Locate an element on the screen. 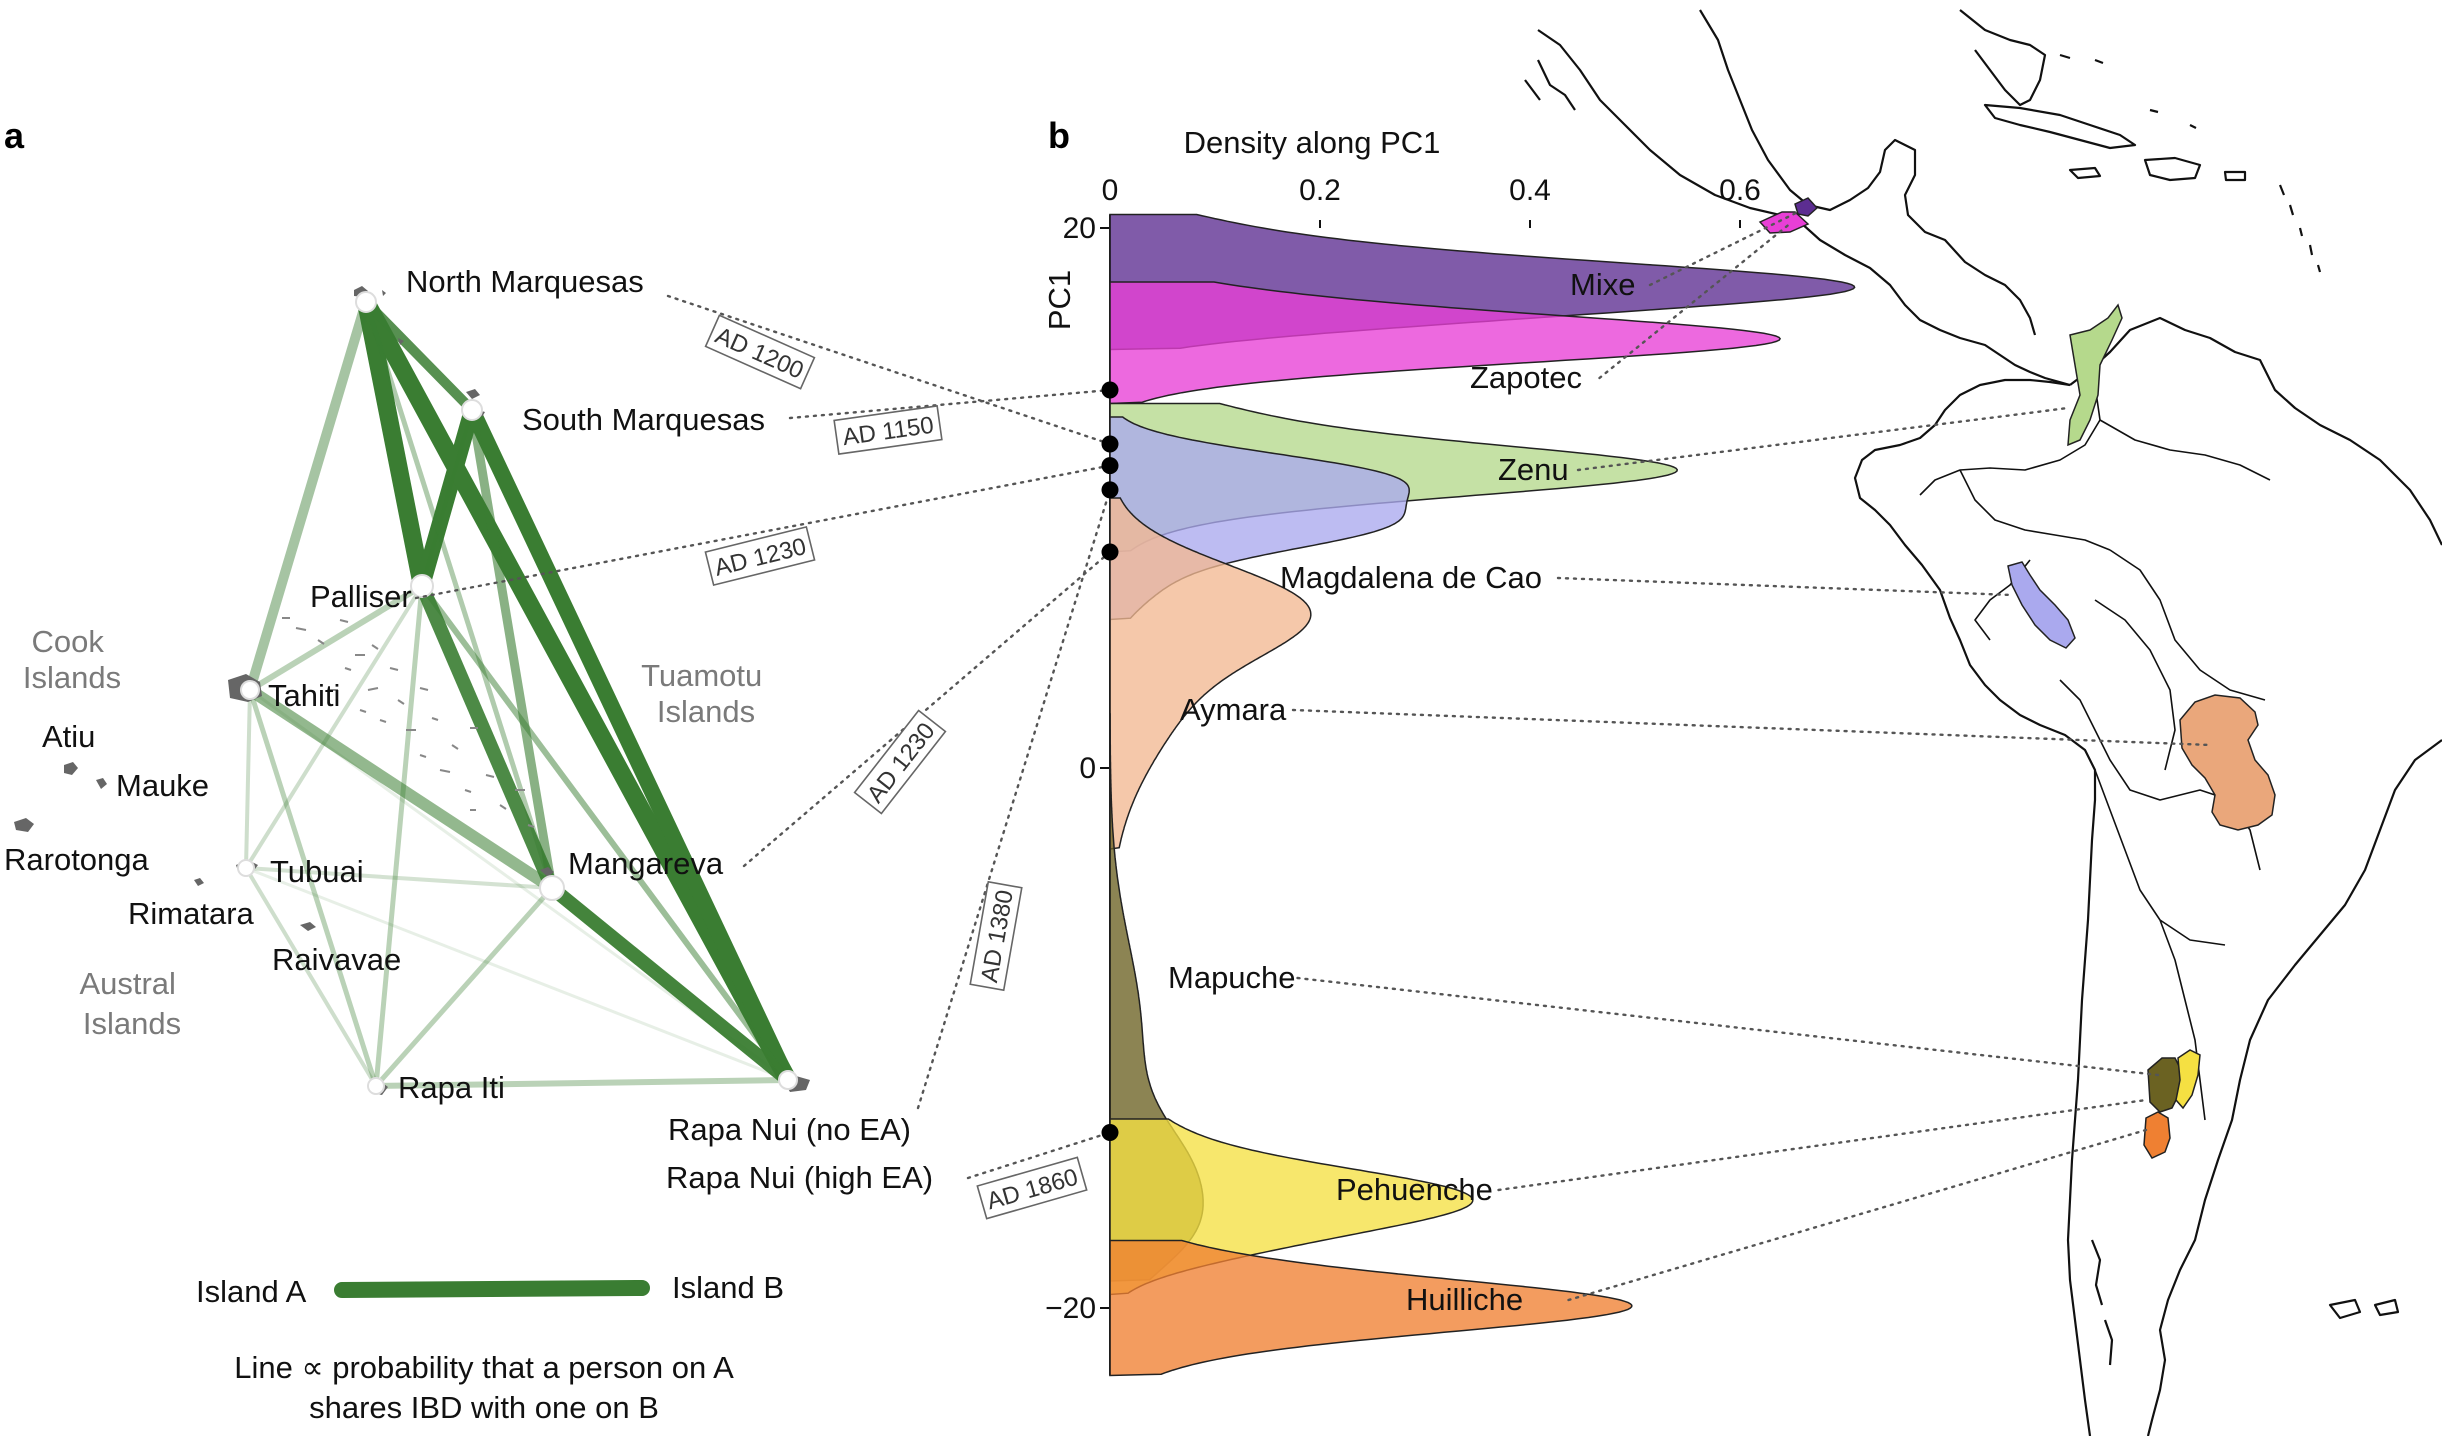 The height and width of the screenshot is (1436, 2442). label-mangareva: Mangareva is located at coordinates (646, 863).